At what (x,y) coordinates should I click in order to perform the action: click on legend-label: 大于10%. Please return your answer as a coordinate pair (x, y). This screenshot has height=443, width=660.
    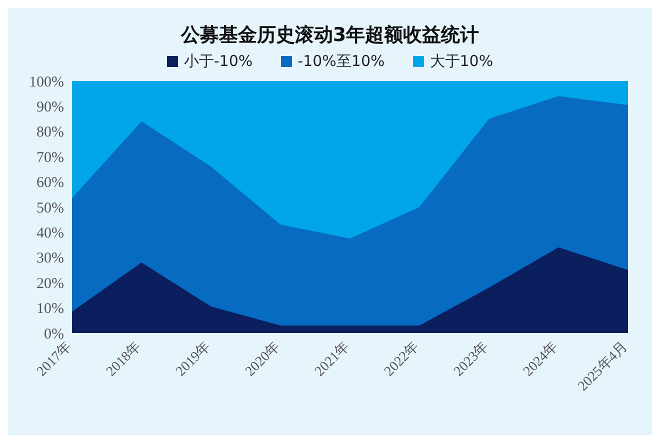
    Looking at the image, I should click on (462, 61).